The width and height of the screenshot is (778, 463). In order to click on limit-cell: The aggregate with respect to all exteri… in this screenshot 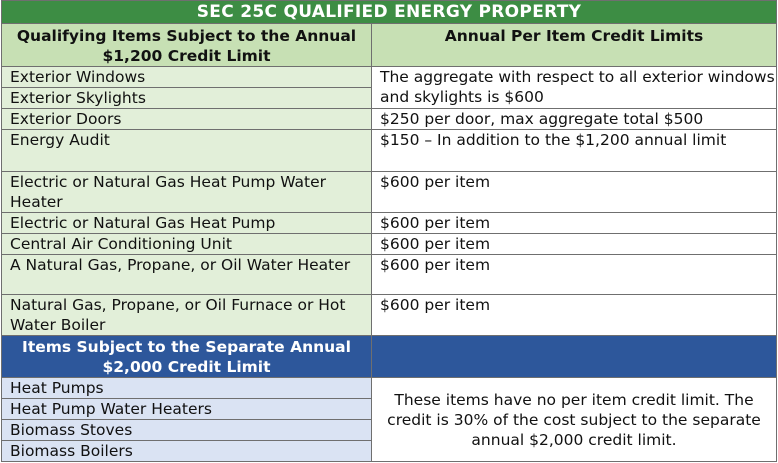, I will do `click(574, 87)`.